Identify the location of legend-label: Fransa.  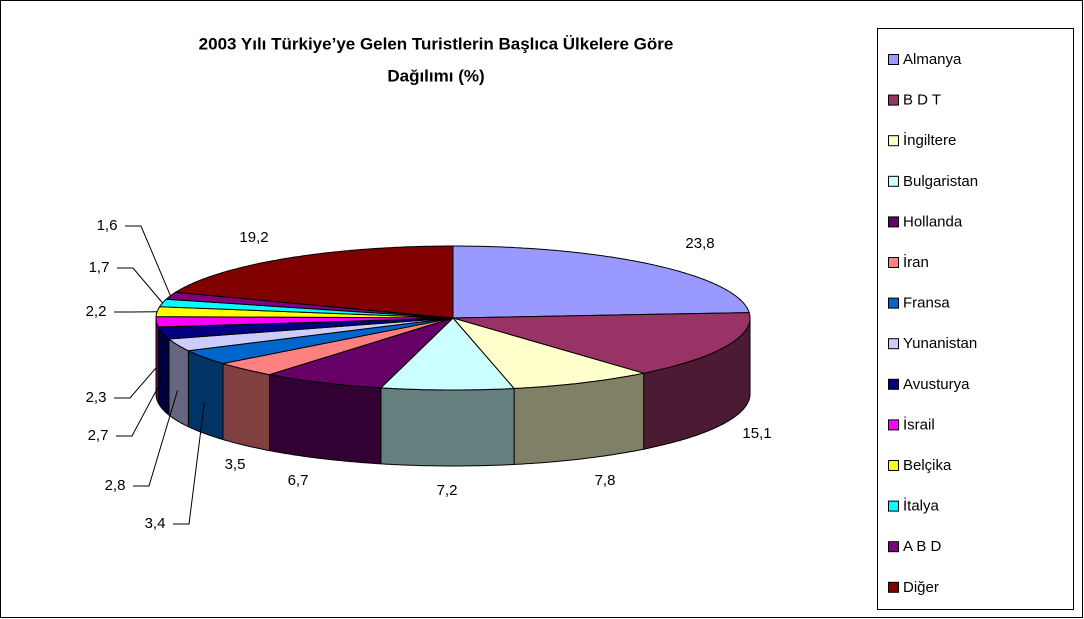
(926, 303).